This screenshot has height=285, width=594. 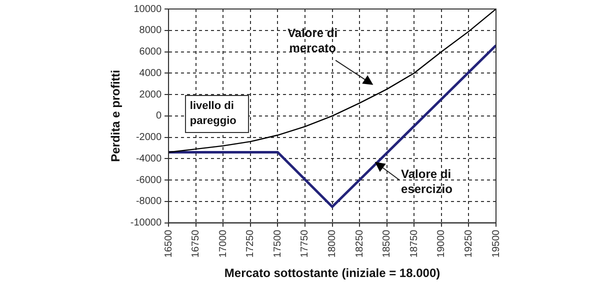 What do you see at coordinates (468, 243) in the screenshot?
I see `x-tick-label: 19250` at bounding box center [468, 243].